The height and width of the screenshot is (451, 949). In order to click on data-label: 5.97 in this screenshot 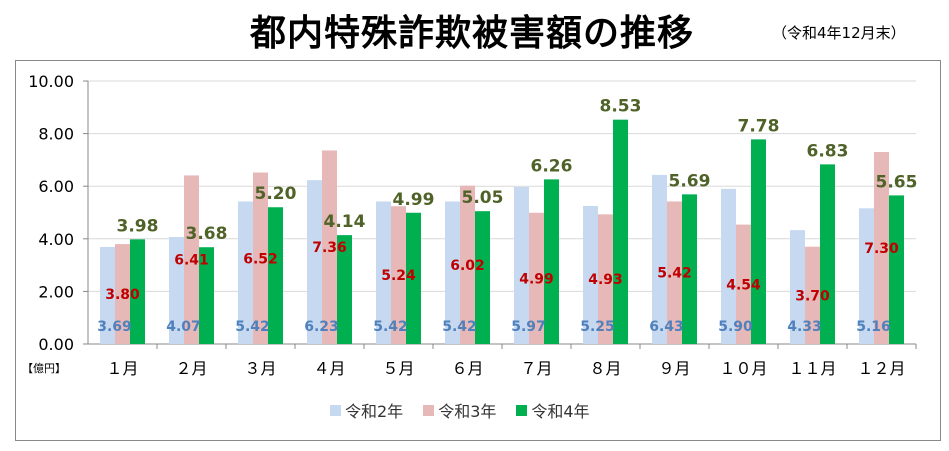, I will do `click(528, 327)`.